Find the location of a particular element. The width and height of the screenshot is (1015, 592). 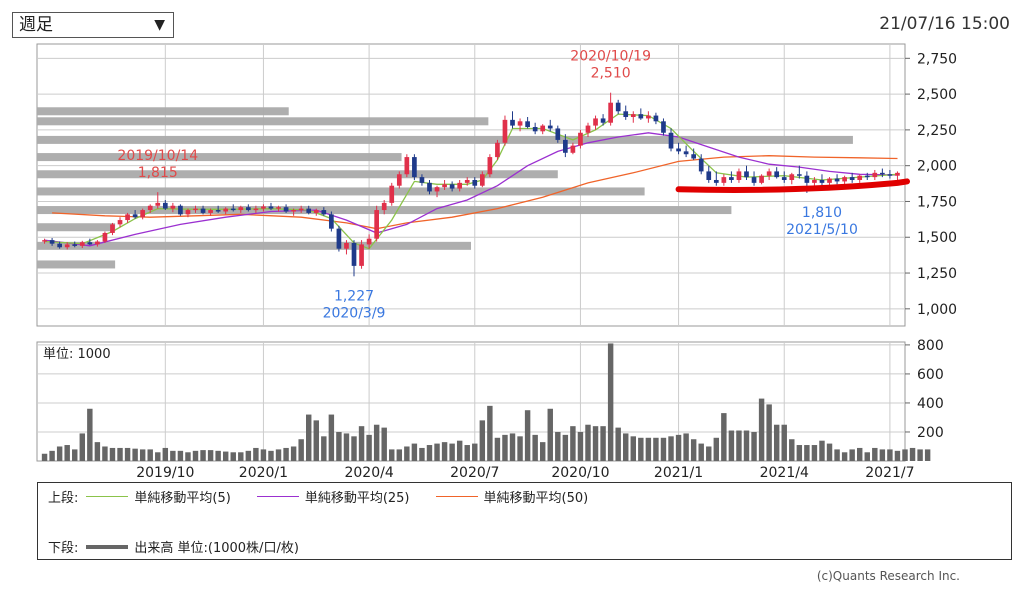

legend-volume: 出来高 単位:(1000株/口/枚) is located at coordinates (216, 548).